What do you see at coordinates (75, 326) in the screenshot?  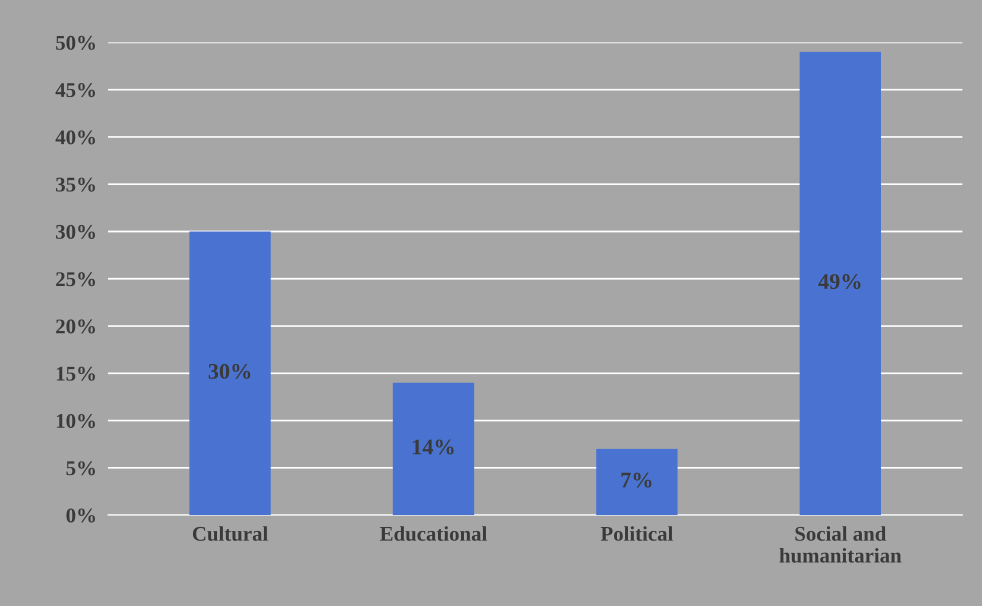 I see `y-tick-label: 20%` at bounding box center [75, 326].